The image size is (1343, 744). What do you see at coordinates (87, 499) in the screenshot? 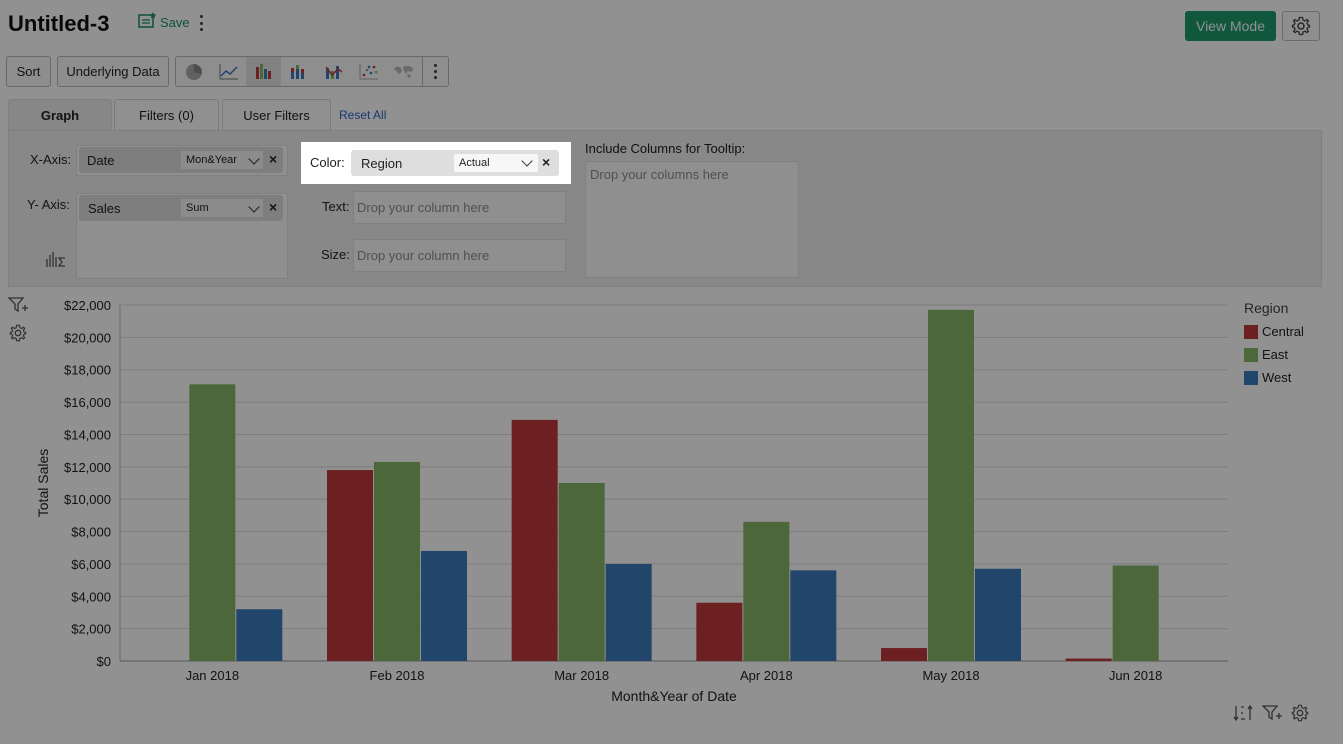
I see `y-tick-label: $10,000` at bounding box center [87, 499].